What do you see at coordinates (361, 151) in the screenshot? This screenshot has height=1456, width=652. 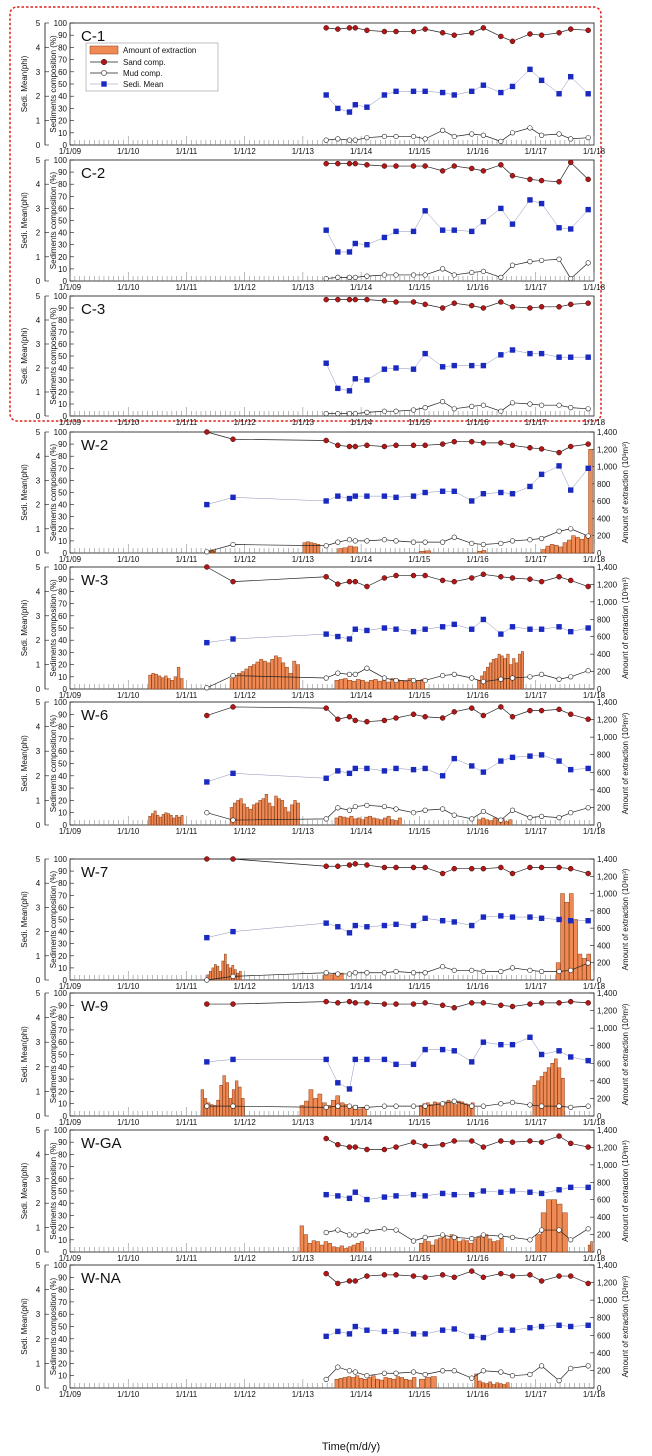 I see `x-tick-label: 1/1/14` at bounding box center [361, 151].